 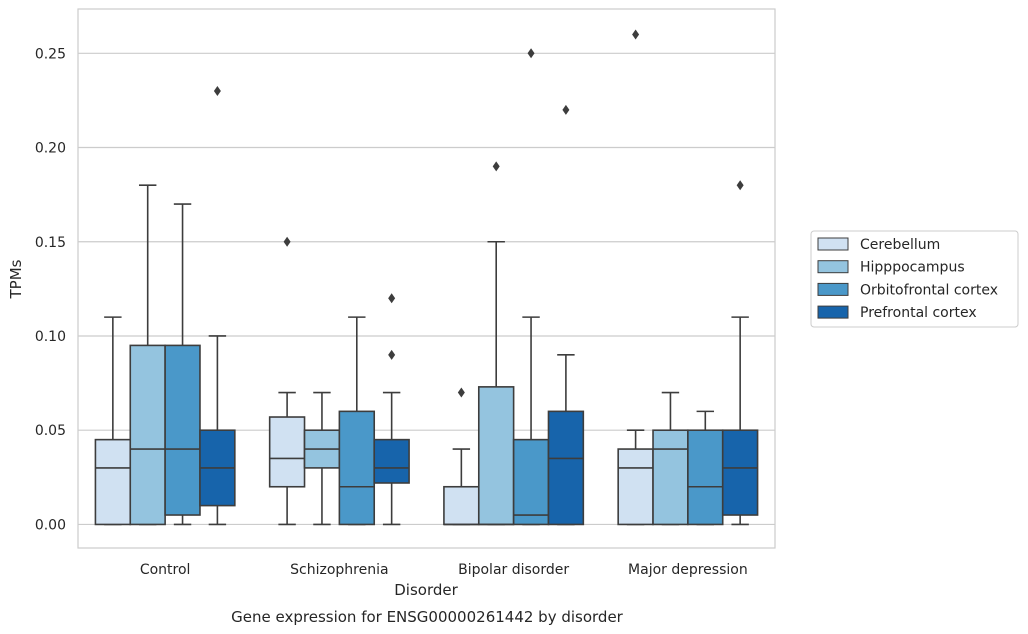 I want to click on y-tick-labels: 0.00 0.05 0.10 0.15 0.20 0.25, so click(x=50, y=289).